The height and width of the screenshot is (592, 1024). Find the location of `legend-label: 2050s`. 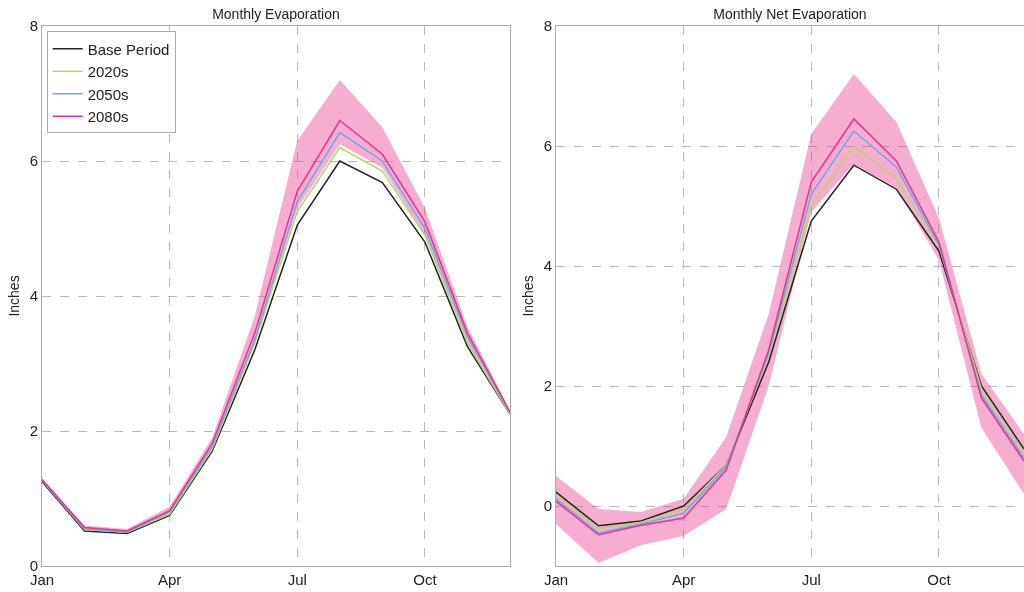

legend-label: 2050s is located at coordinates (108, 94).